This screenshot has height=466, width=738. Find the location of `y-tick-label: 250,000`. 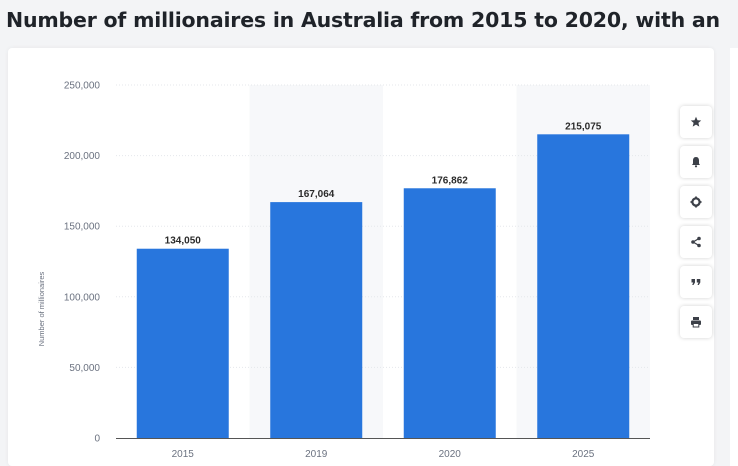

y-tick-label: 250,000 is located at coordinates (82, 86).